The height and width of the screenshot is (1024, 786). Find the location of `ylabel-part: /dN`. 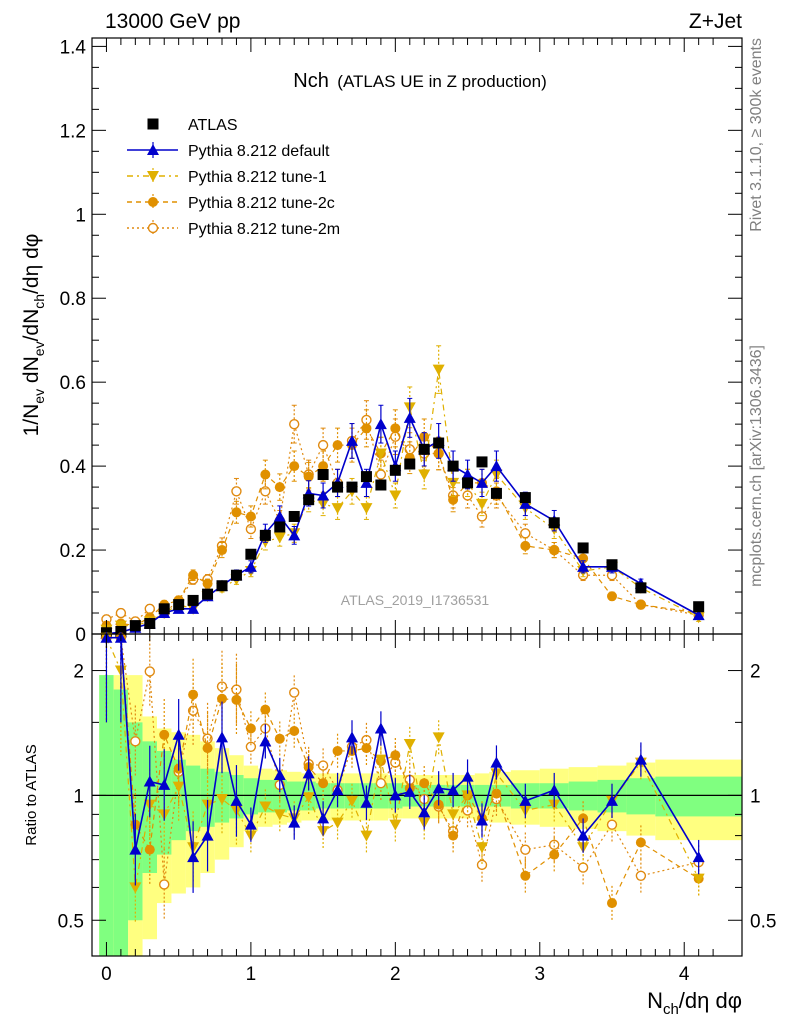

ylabel-part: /dN is located at coordinates (31, 325).